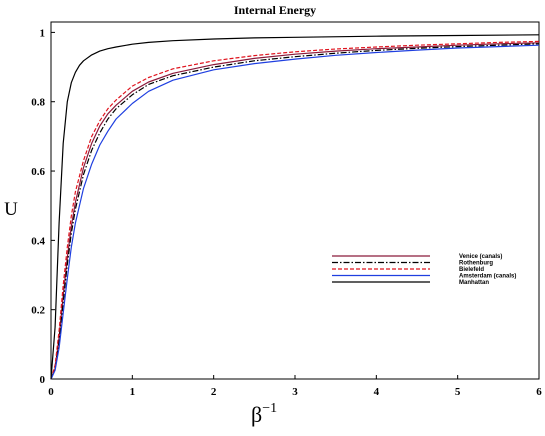  What do you see at coordinates (38, 172) in the screenshot?
I see `y-tick-label: 0.6` at bounding box center [38, 172].